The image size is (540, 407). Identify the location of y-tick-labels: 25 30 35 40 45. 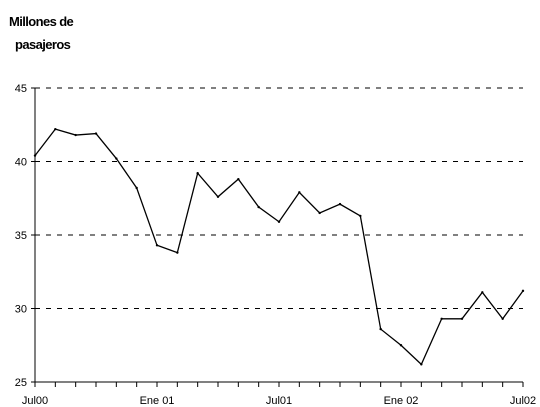
(21, 236).